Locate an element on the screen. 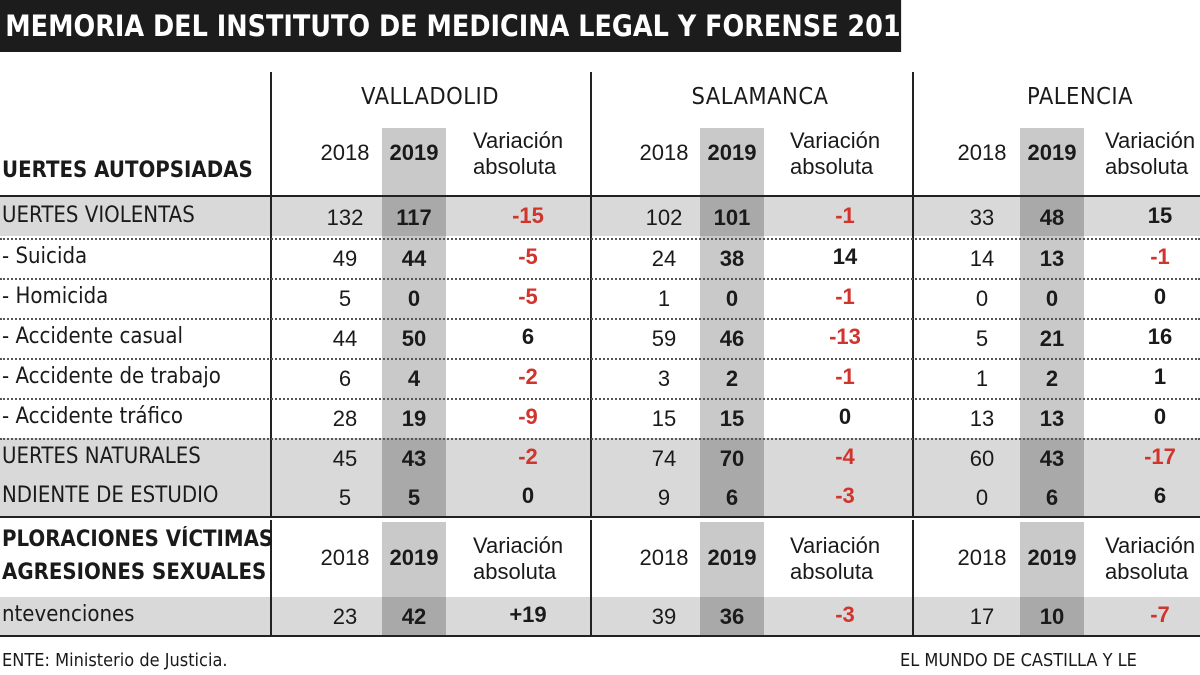 This screenshot has width=1200, height=675. cell-2018: 132 is located at coordinates (345, 217).